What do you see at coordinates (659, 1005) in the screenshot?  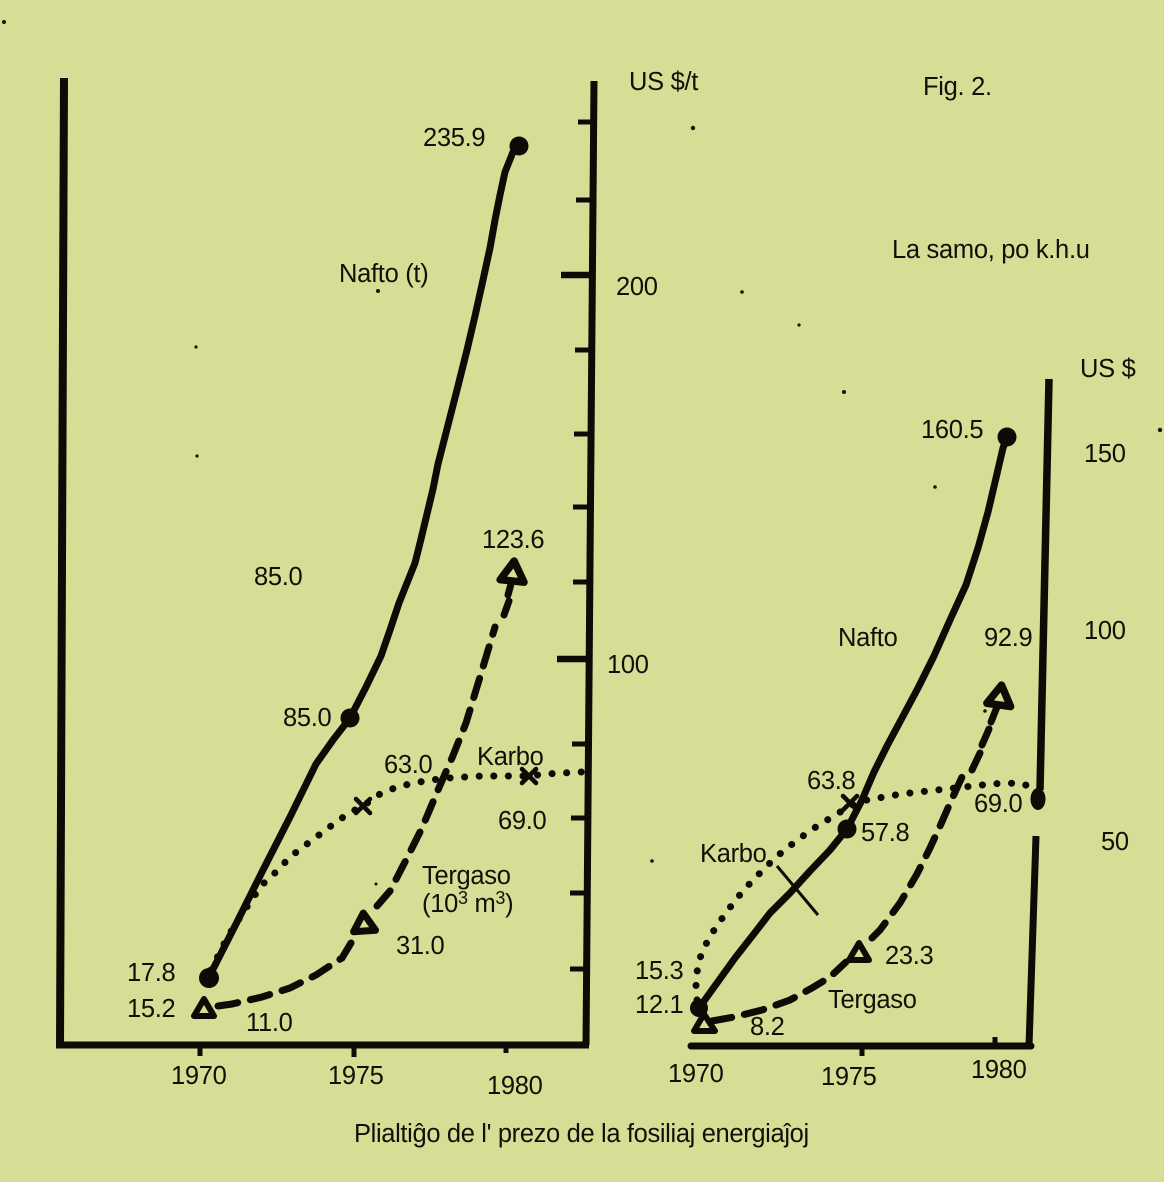 I see `svg-text: 12.1` at bounding box center [659, 1005].